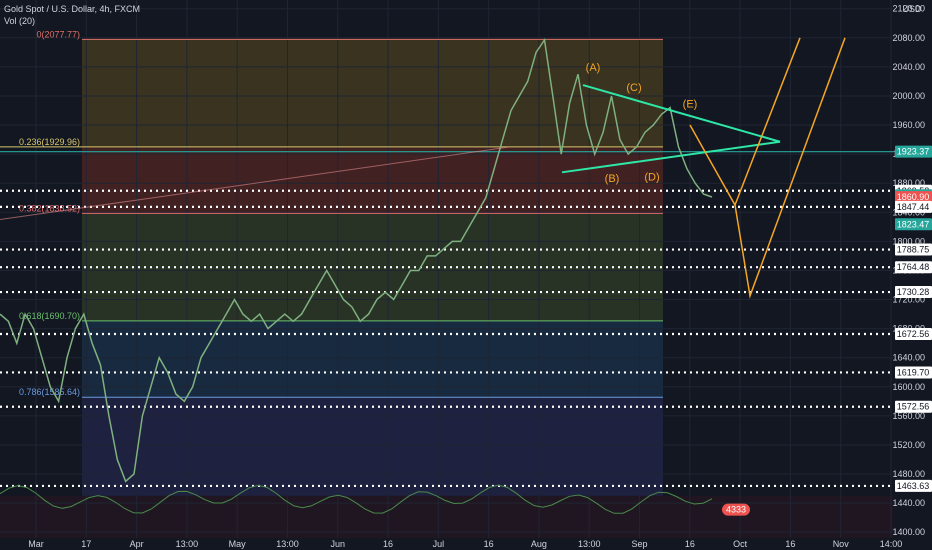 The image size is (932, 550). I want to click on y-tick-label: 1560.00, so click(908, 416).